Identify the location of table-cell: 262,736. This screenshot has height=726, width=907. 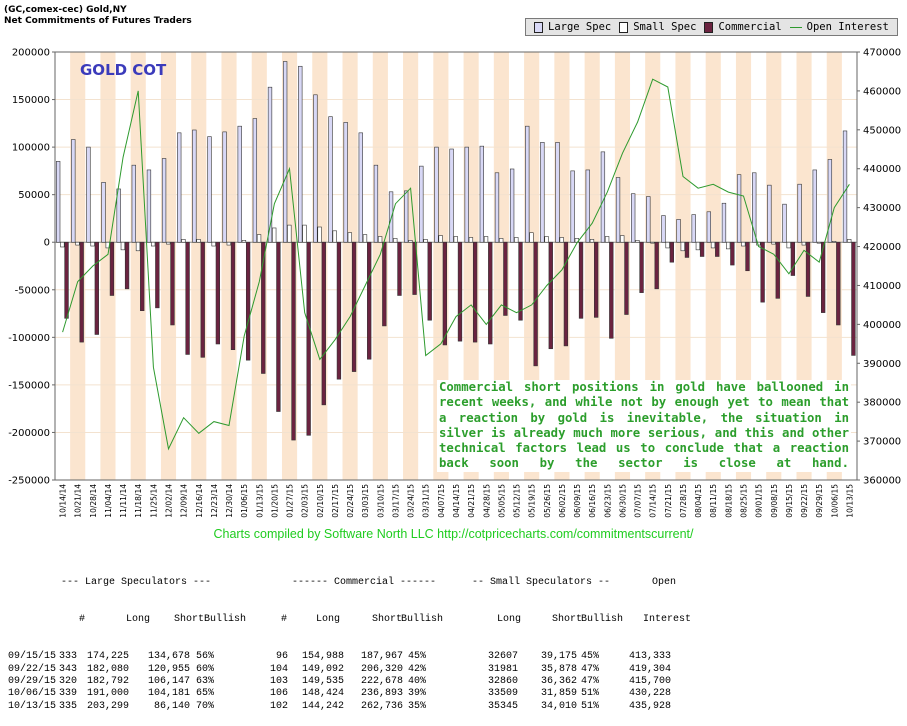
(381, 706).